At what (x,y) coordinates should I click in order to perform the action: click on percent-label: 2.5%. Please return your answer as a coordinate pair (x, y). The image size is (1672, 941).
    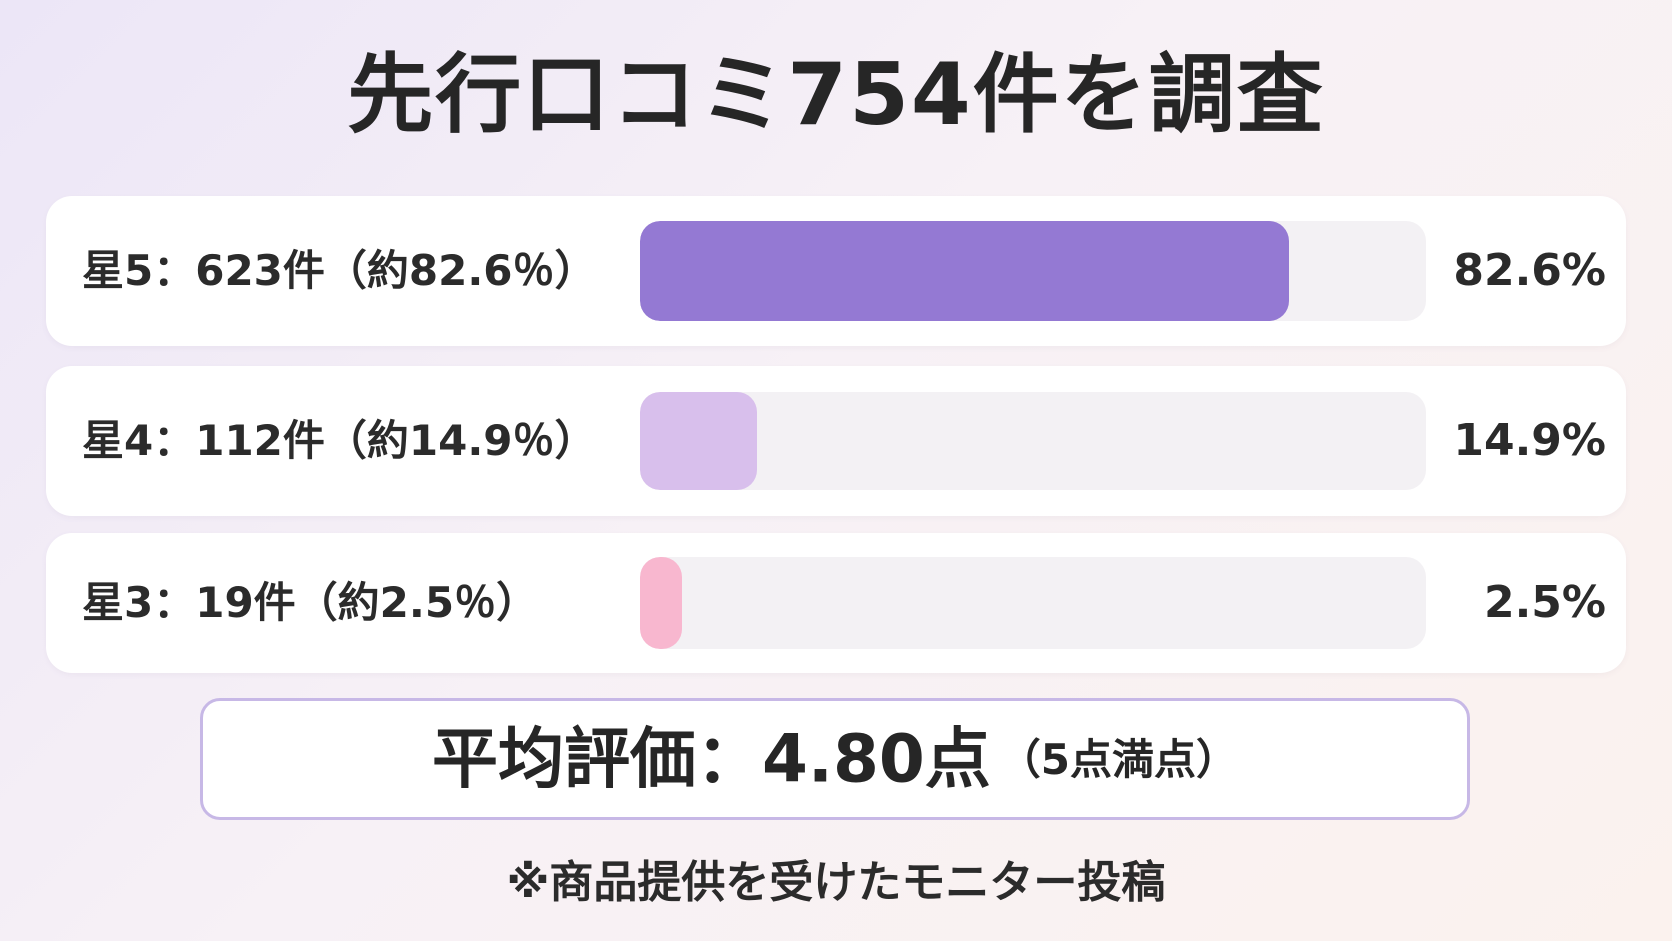
    Looking at the image, I should click on (1544, 602).